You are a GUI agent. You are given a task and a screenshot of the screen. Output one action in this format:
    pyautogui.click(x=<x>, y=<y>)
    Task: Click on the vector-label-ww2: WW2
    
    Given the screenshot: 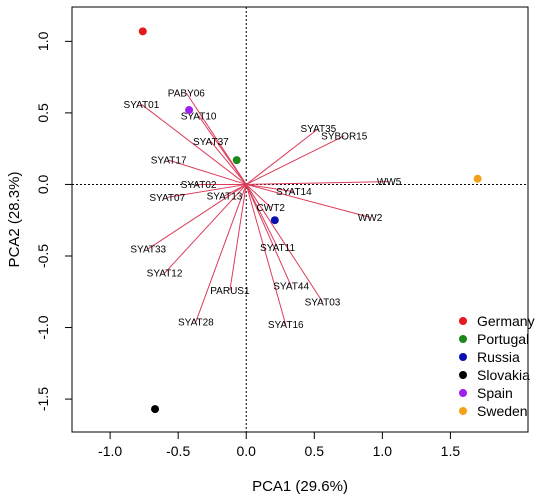 What is the action you would take?
    pyautogui.click(x=370, y=218)
    